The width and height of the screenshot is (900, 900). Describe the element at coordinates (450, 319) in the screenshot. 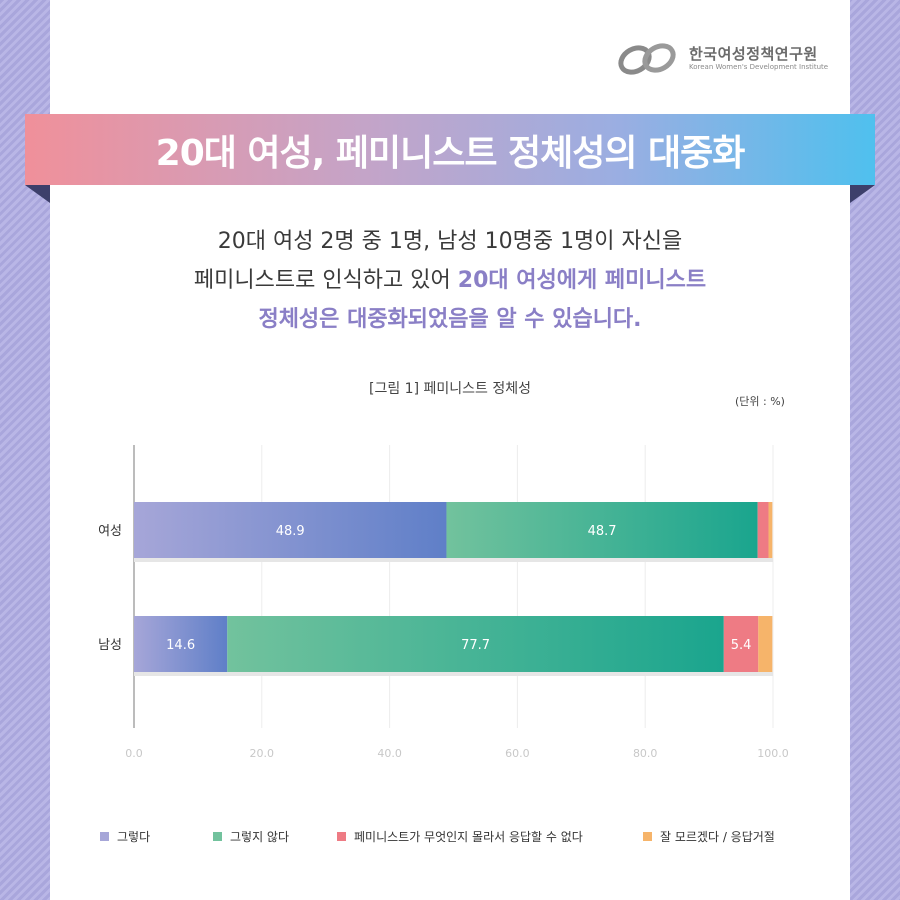

I see `intro-line-3-highlight: 정체성은 대중화되었음을 알 수 있습니다.` at that location.